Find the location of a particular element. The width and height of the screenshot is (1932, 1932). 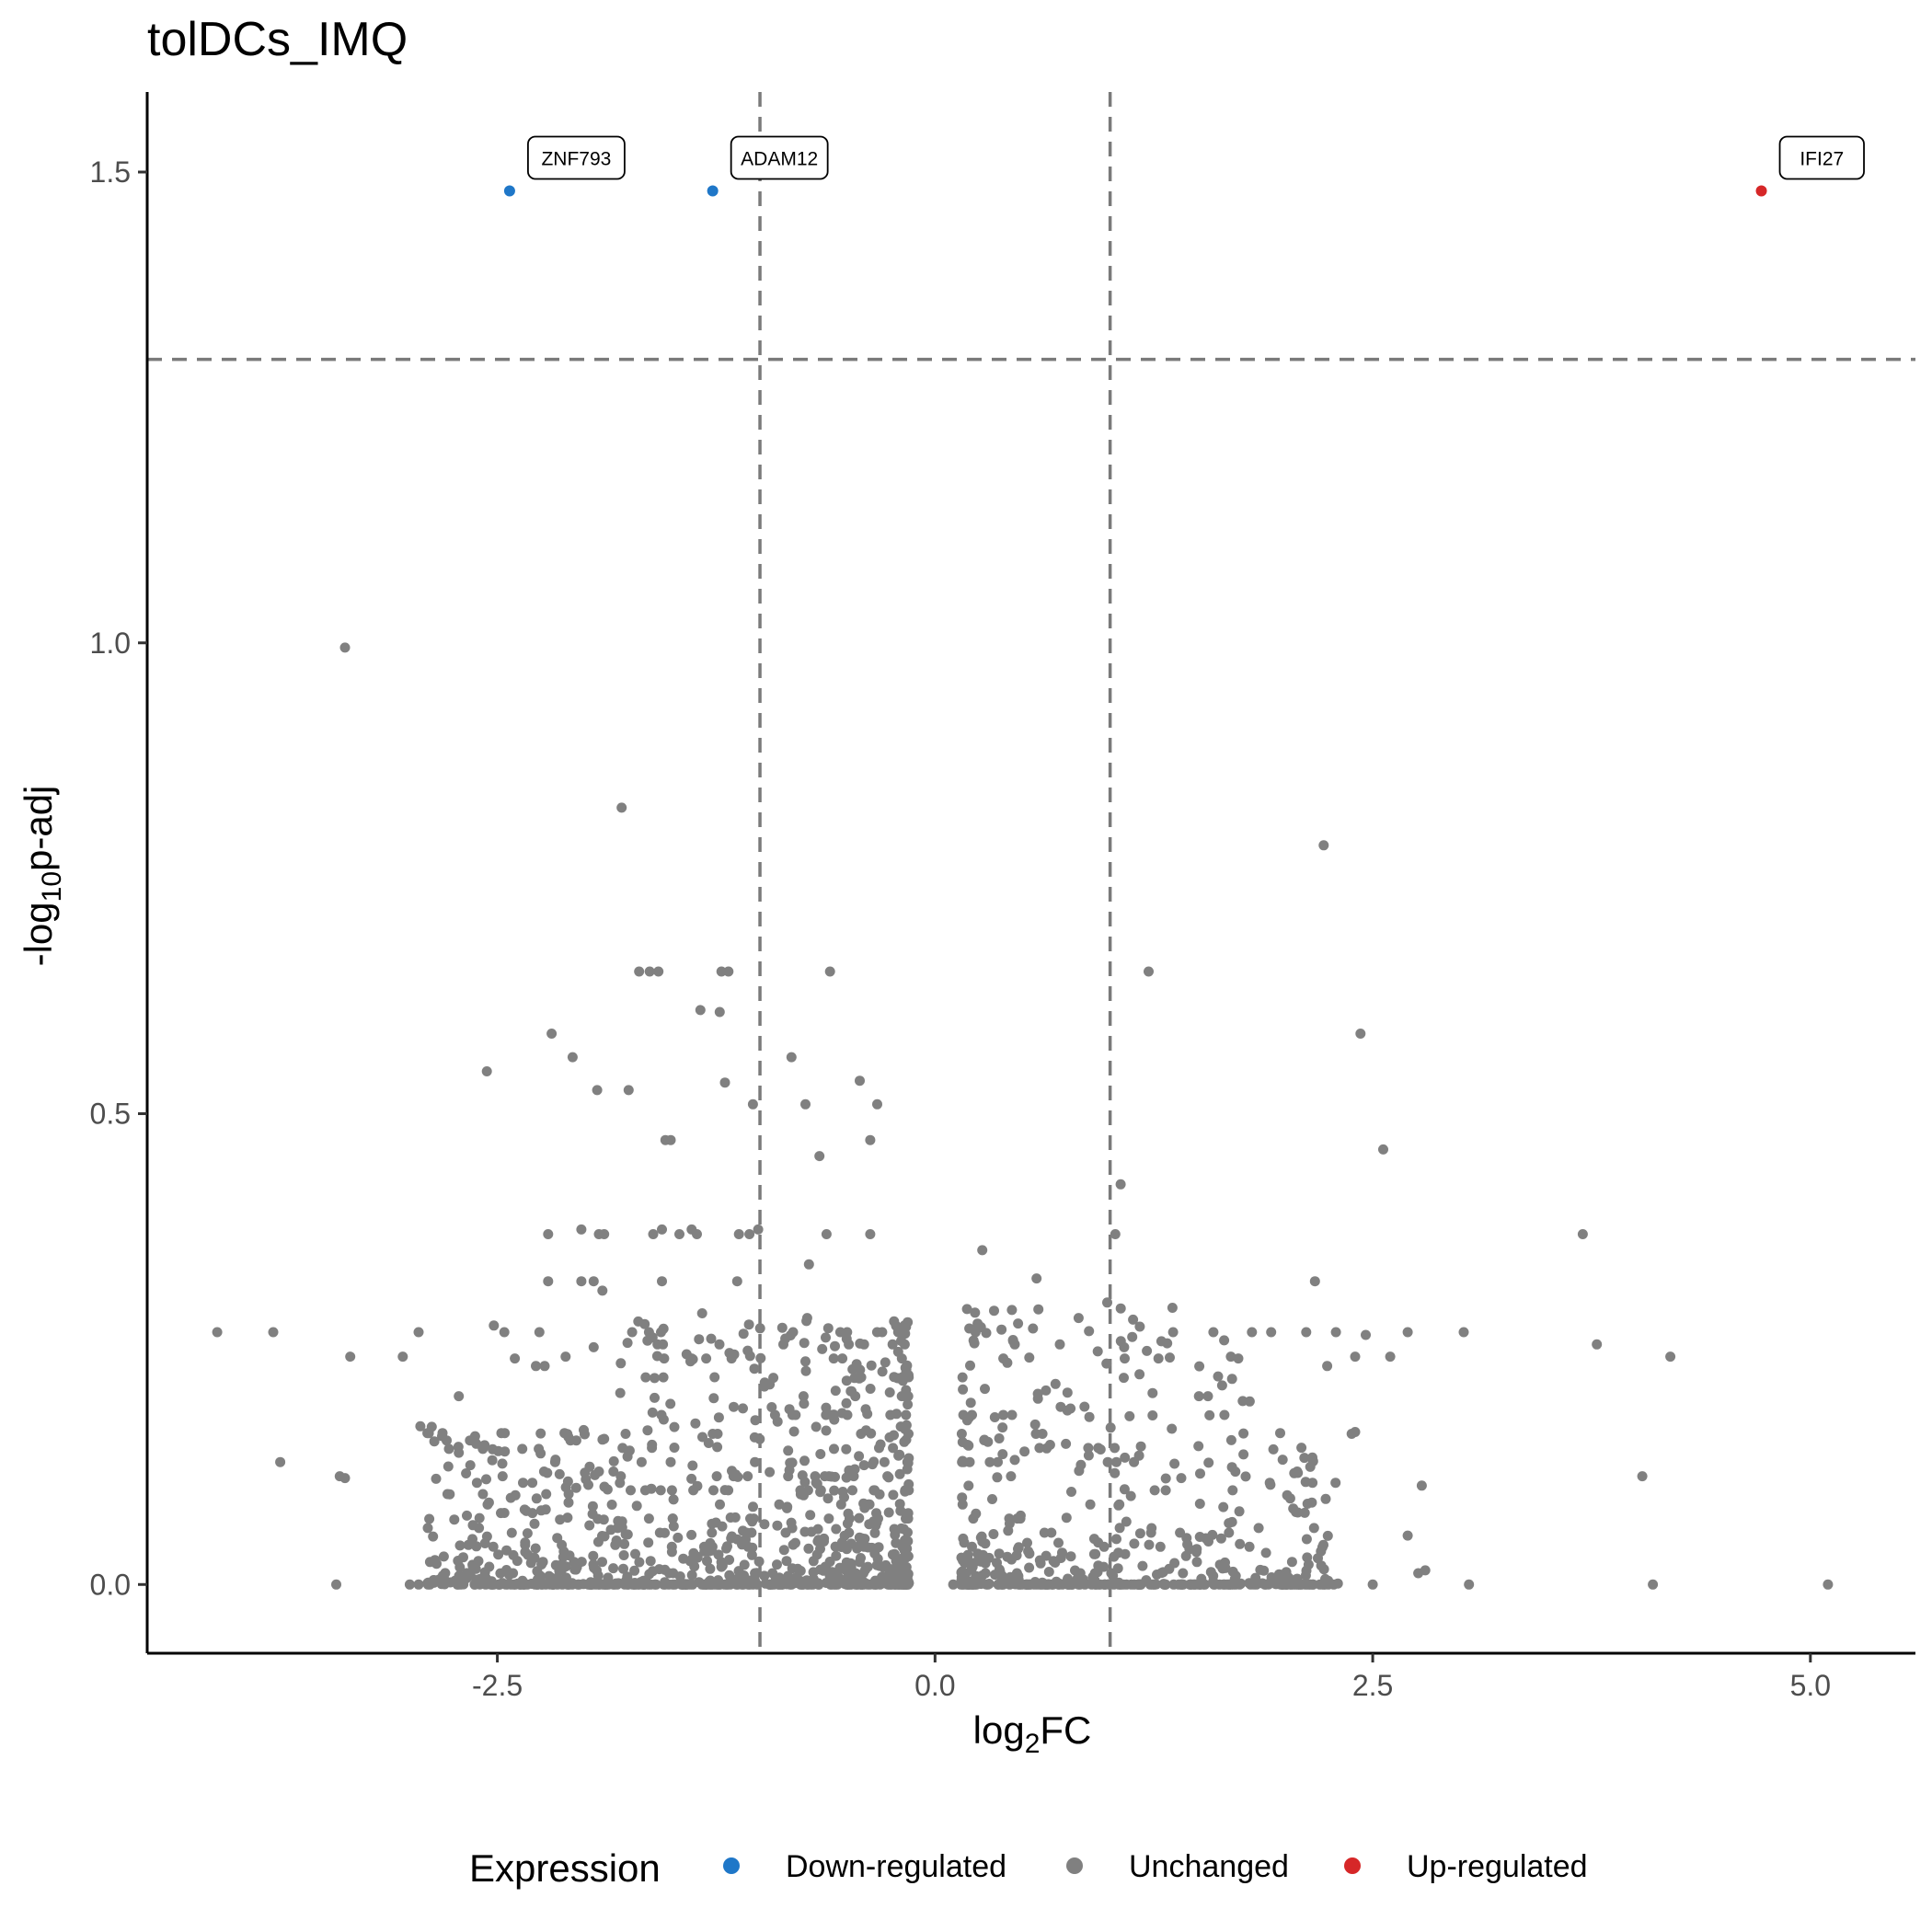

x-axis-title-tail: FC is located at coordinates (1065, 1730).